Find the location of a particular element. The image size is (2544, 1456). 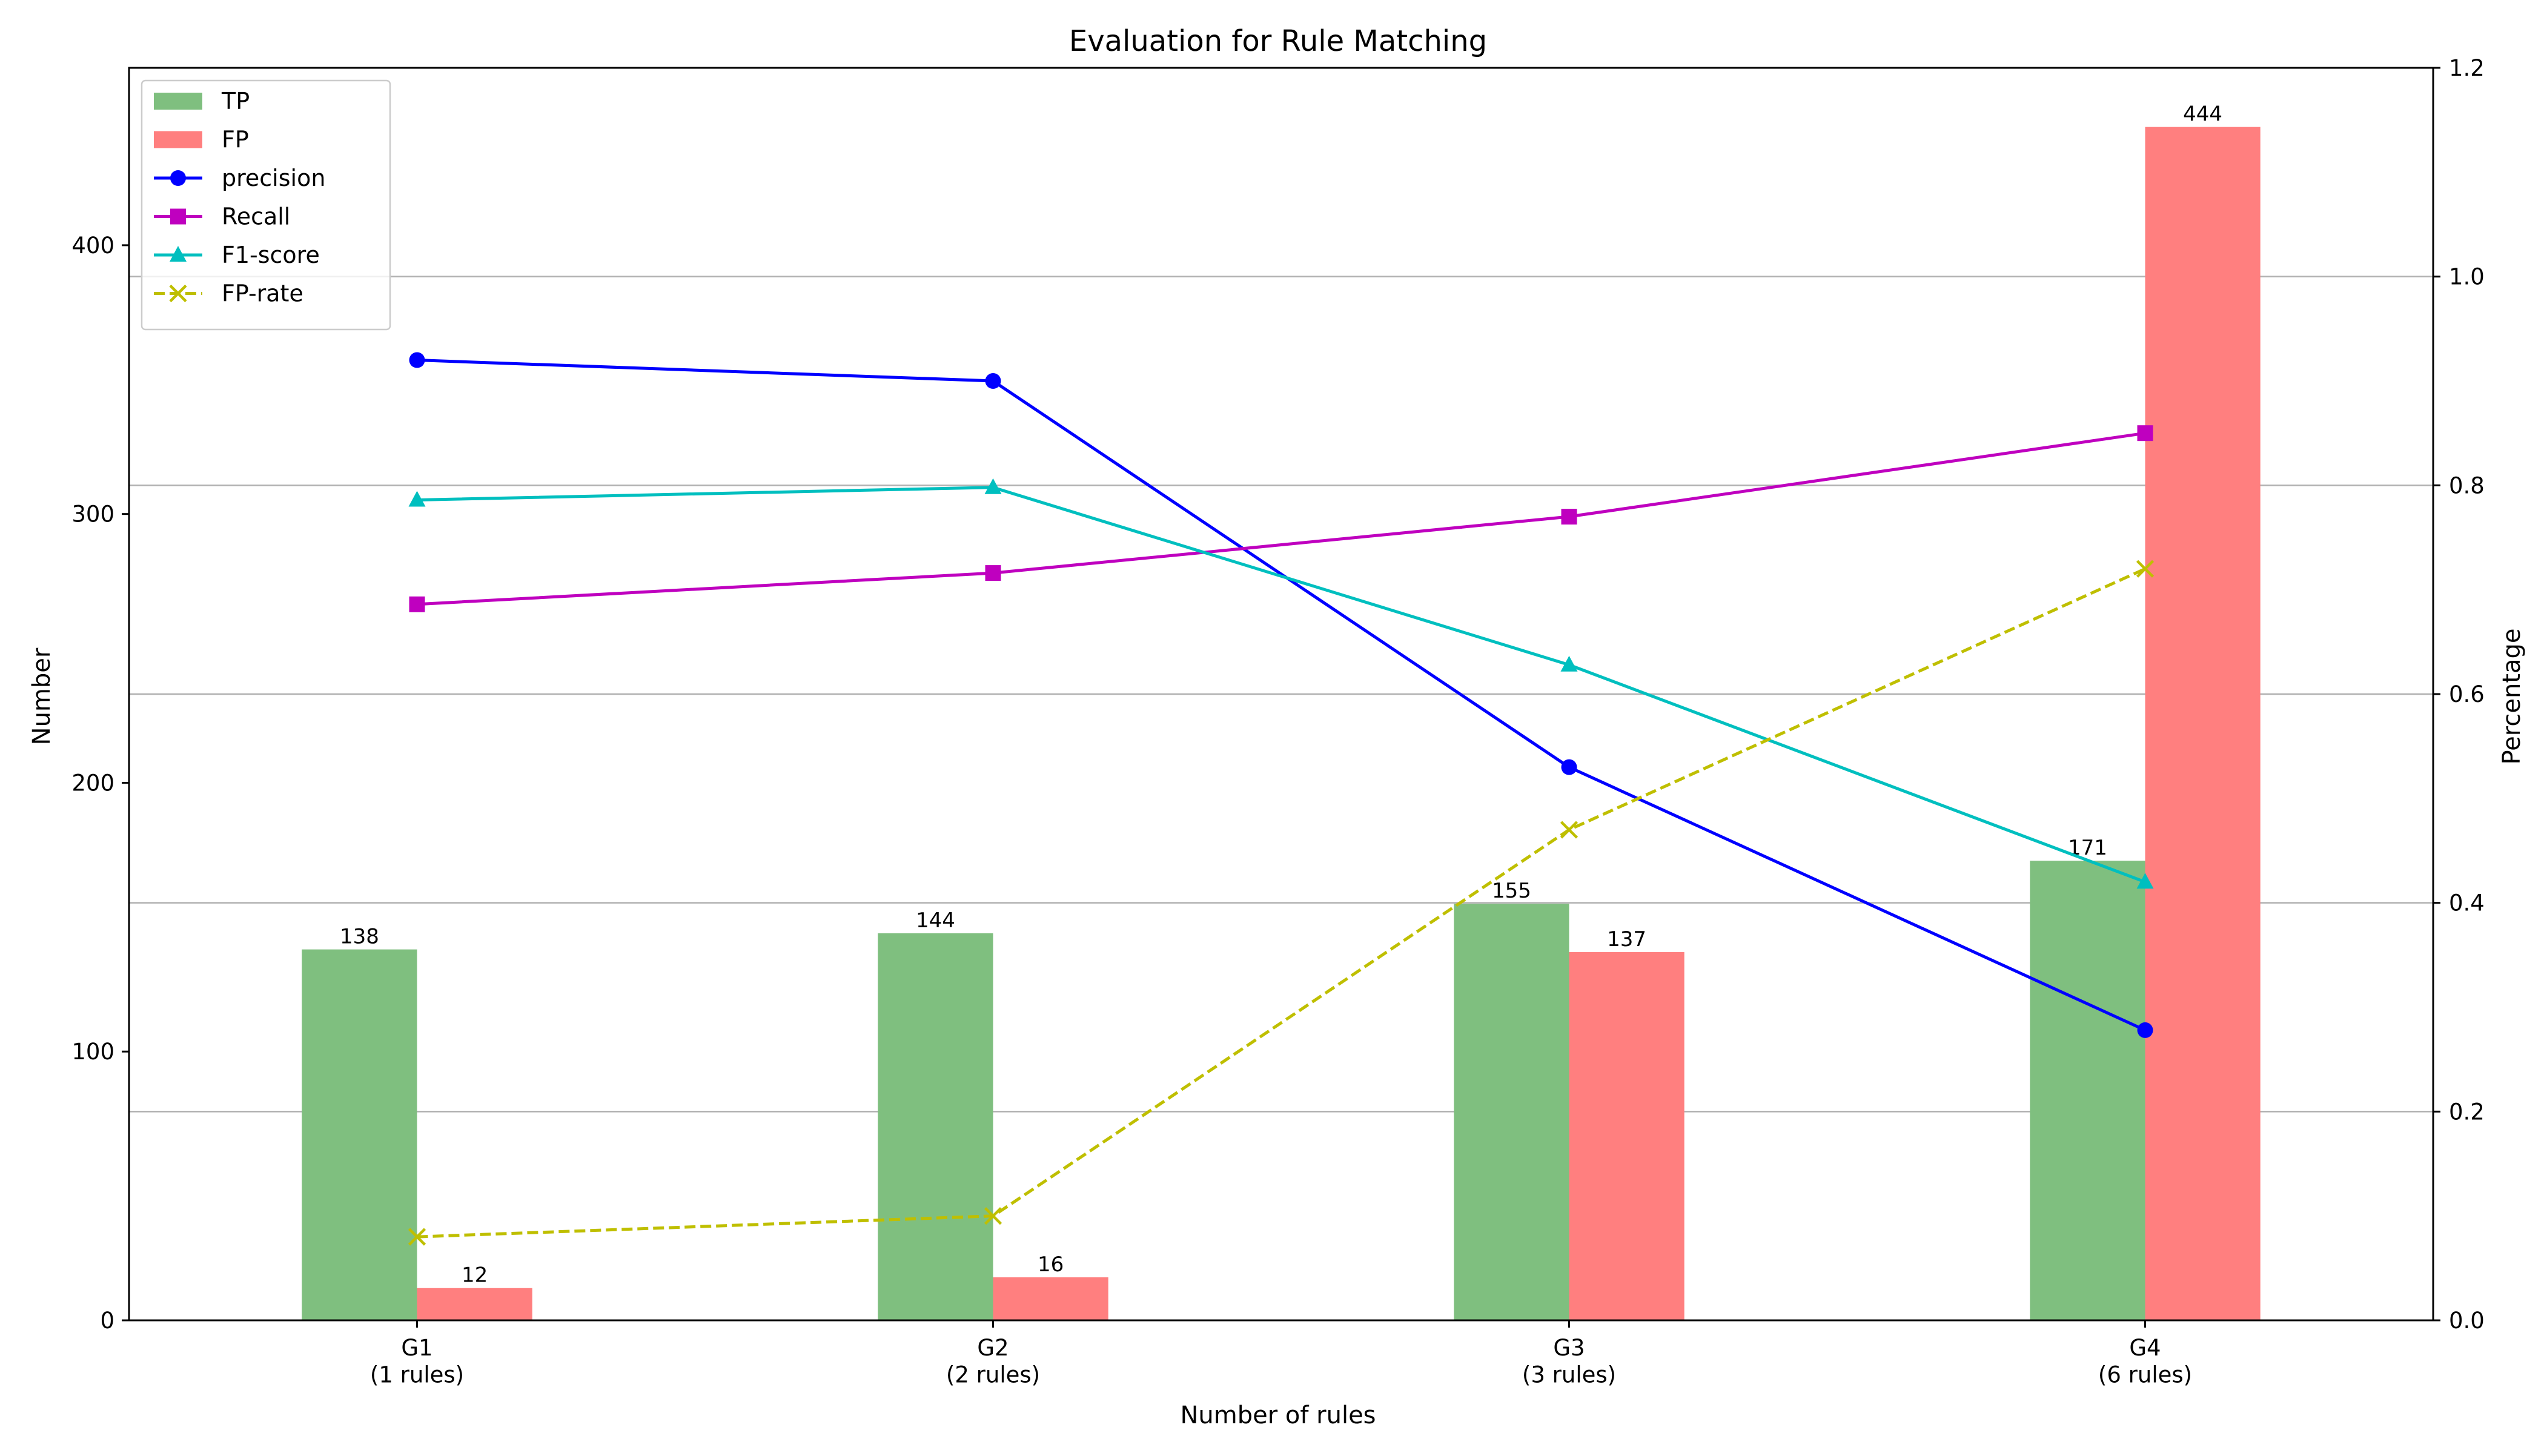

legend-label-tp: TP is located at coordinates (236, 101).